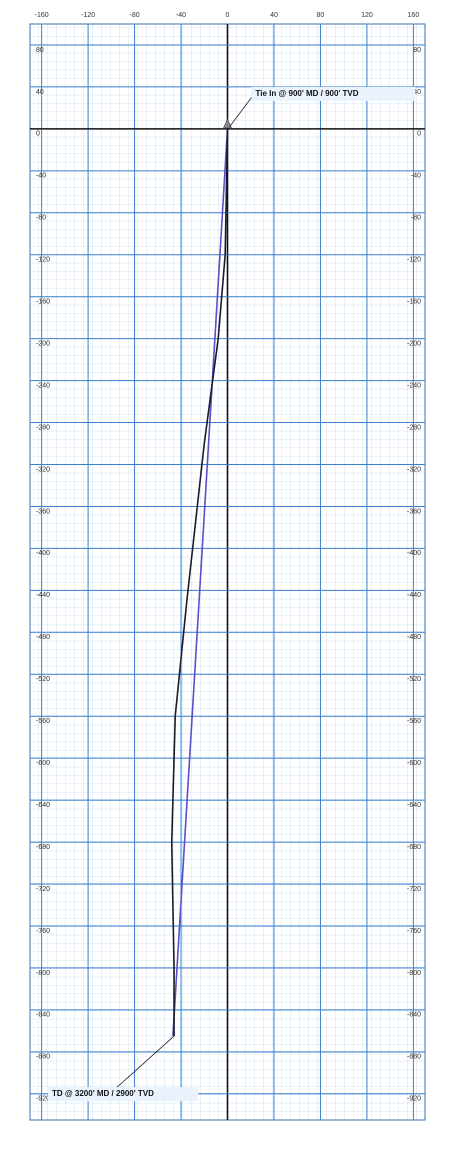 Image resolution: width=449 pixels, height=1157 pixels. What do you see at coordinates (181, 15) in the screenshot?
I see `x-tick-label: -40` at bounding box center [181, 15].